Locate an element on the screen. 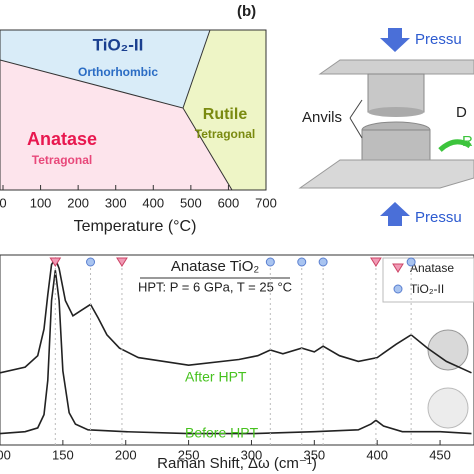  legend-label: Anatase is located at coordinates (432, 268).